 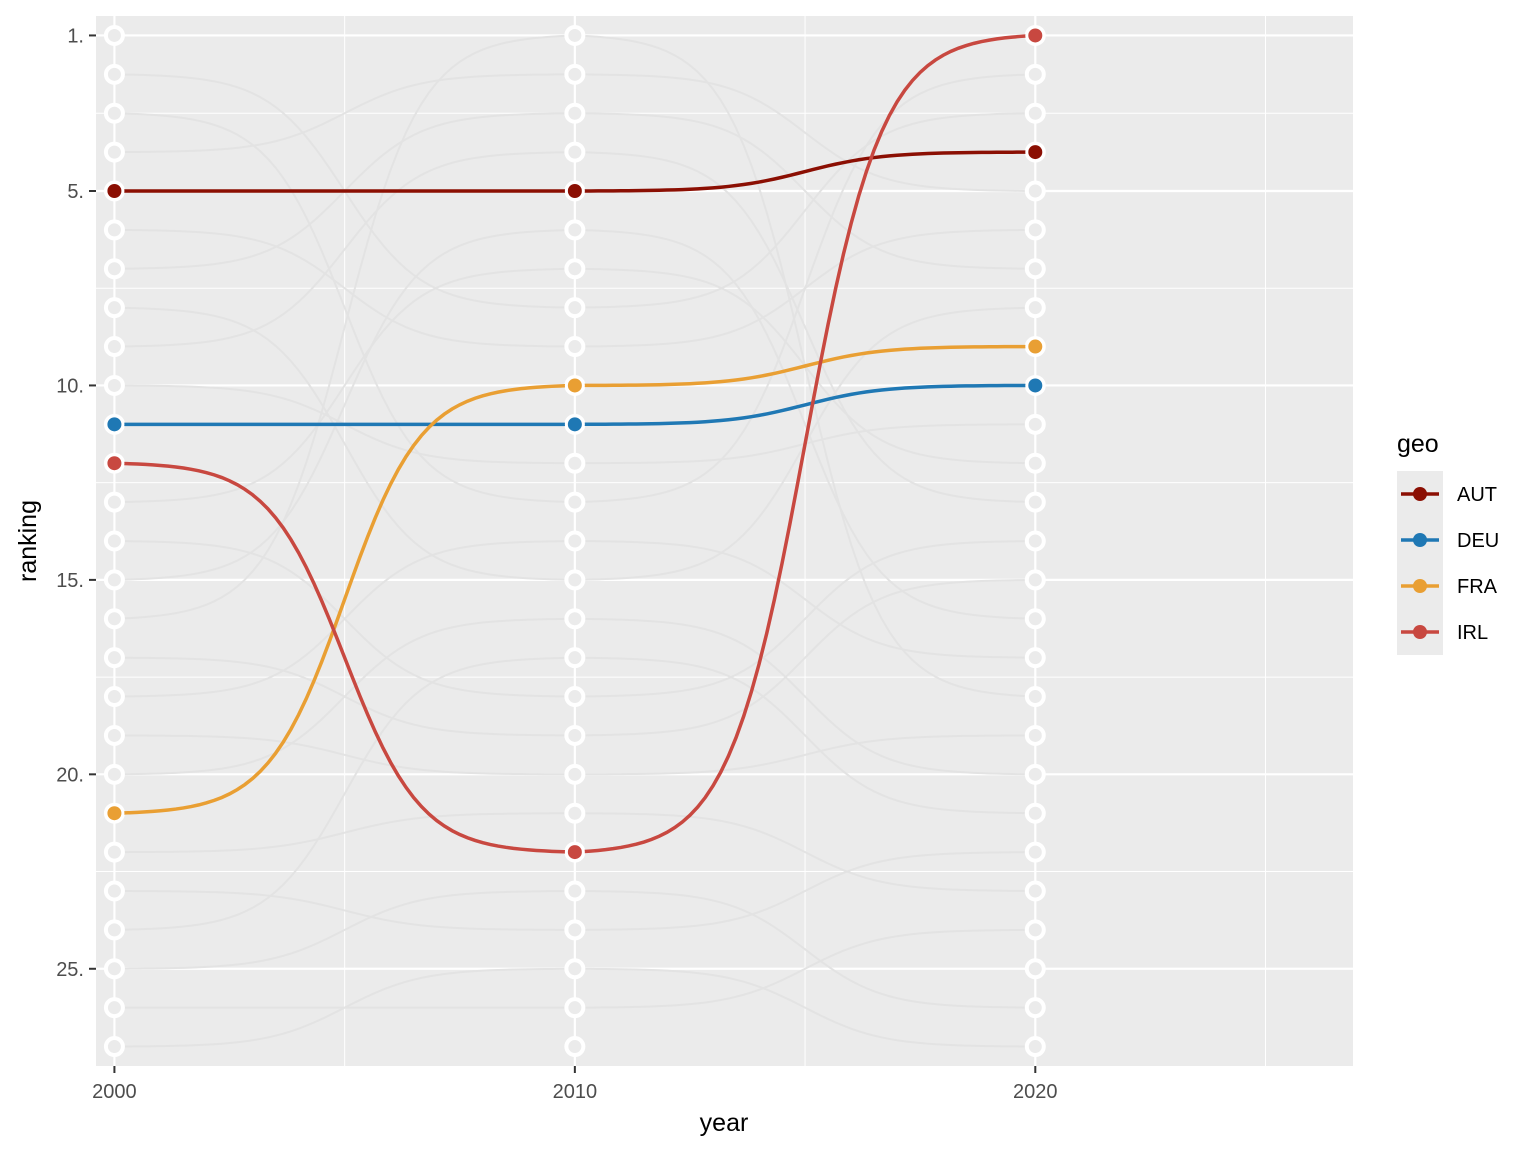 I want to click on legend-label-irl: IRL, so click(x=1472, y=633).